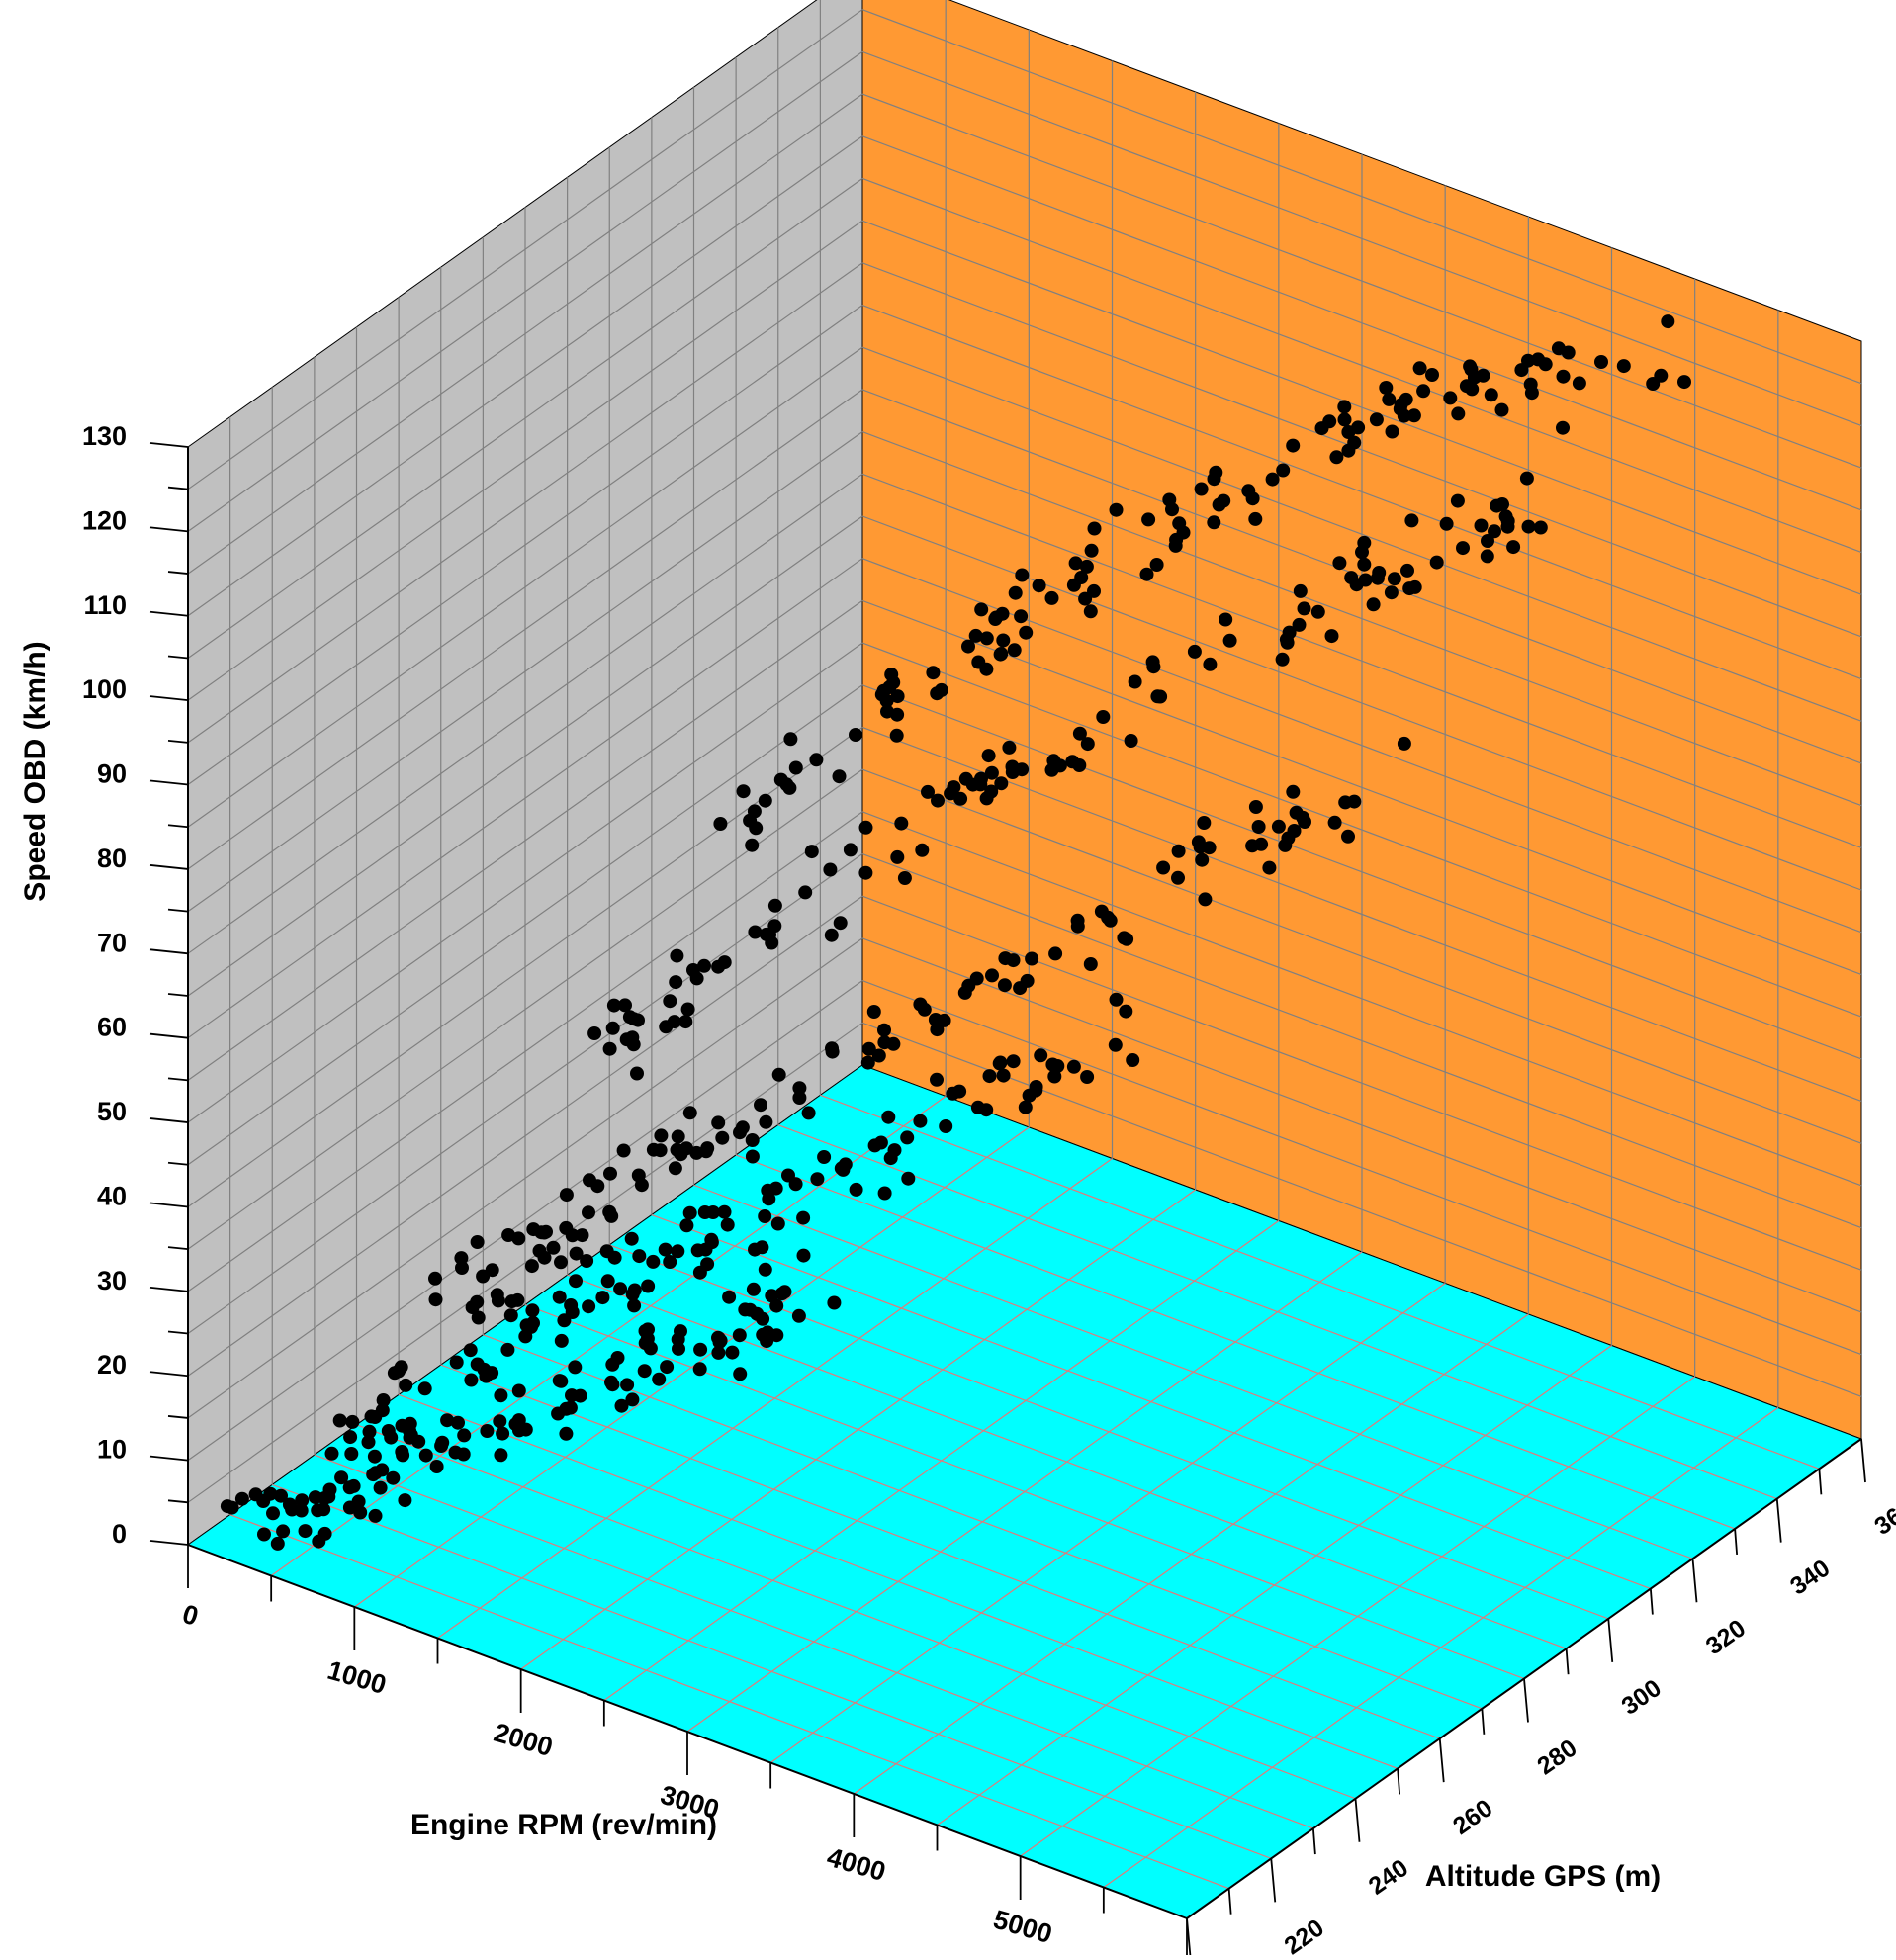 Image resolution: width=1896 pixels, height=1960 pixels. Describe the element at coordinates (35, 771) in the screenshot. I see `z-axis-title: Speed OBD (km/h)` at that location.